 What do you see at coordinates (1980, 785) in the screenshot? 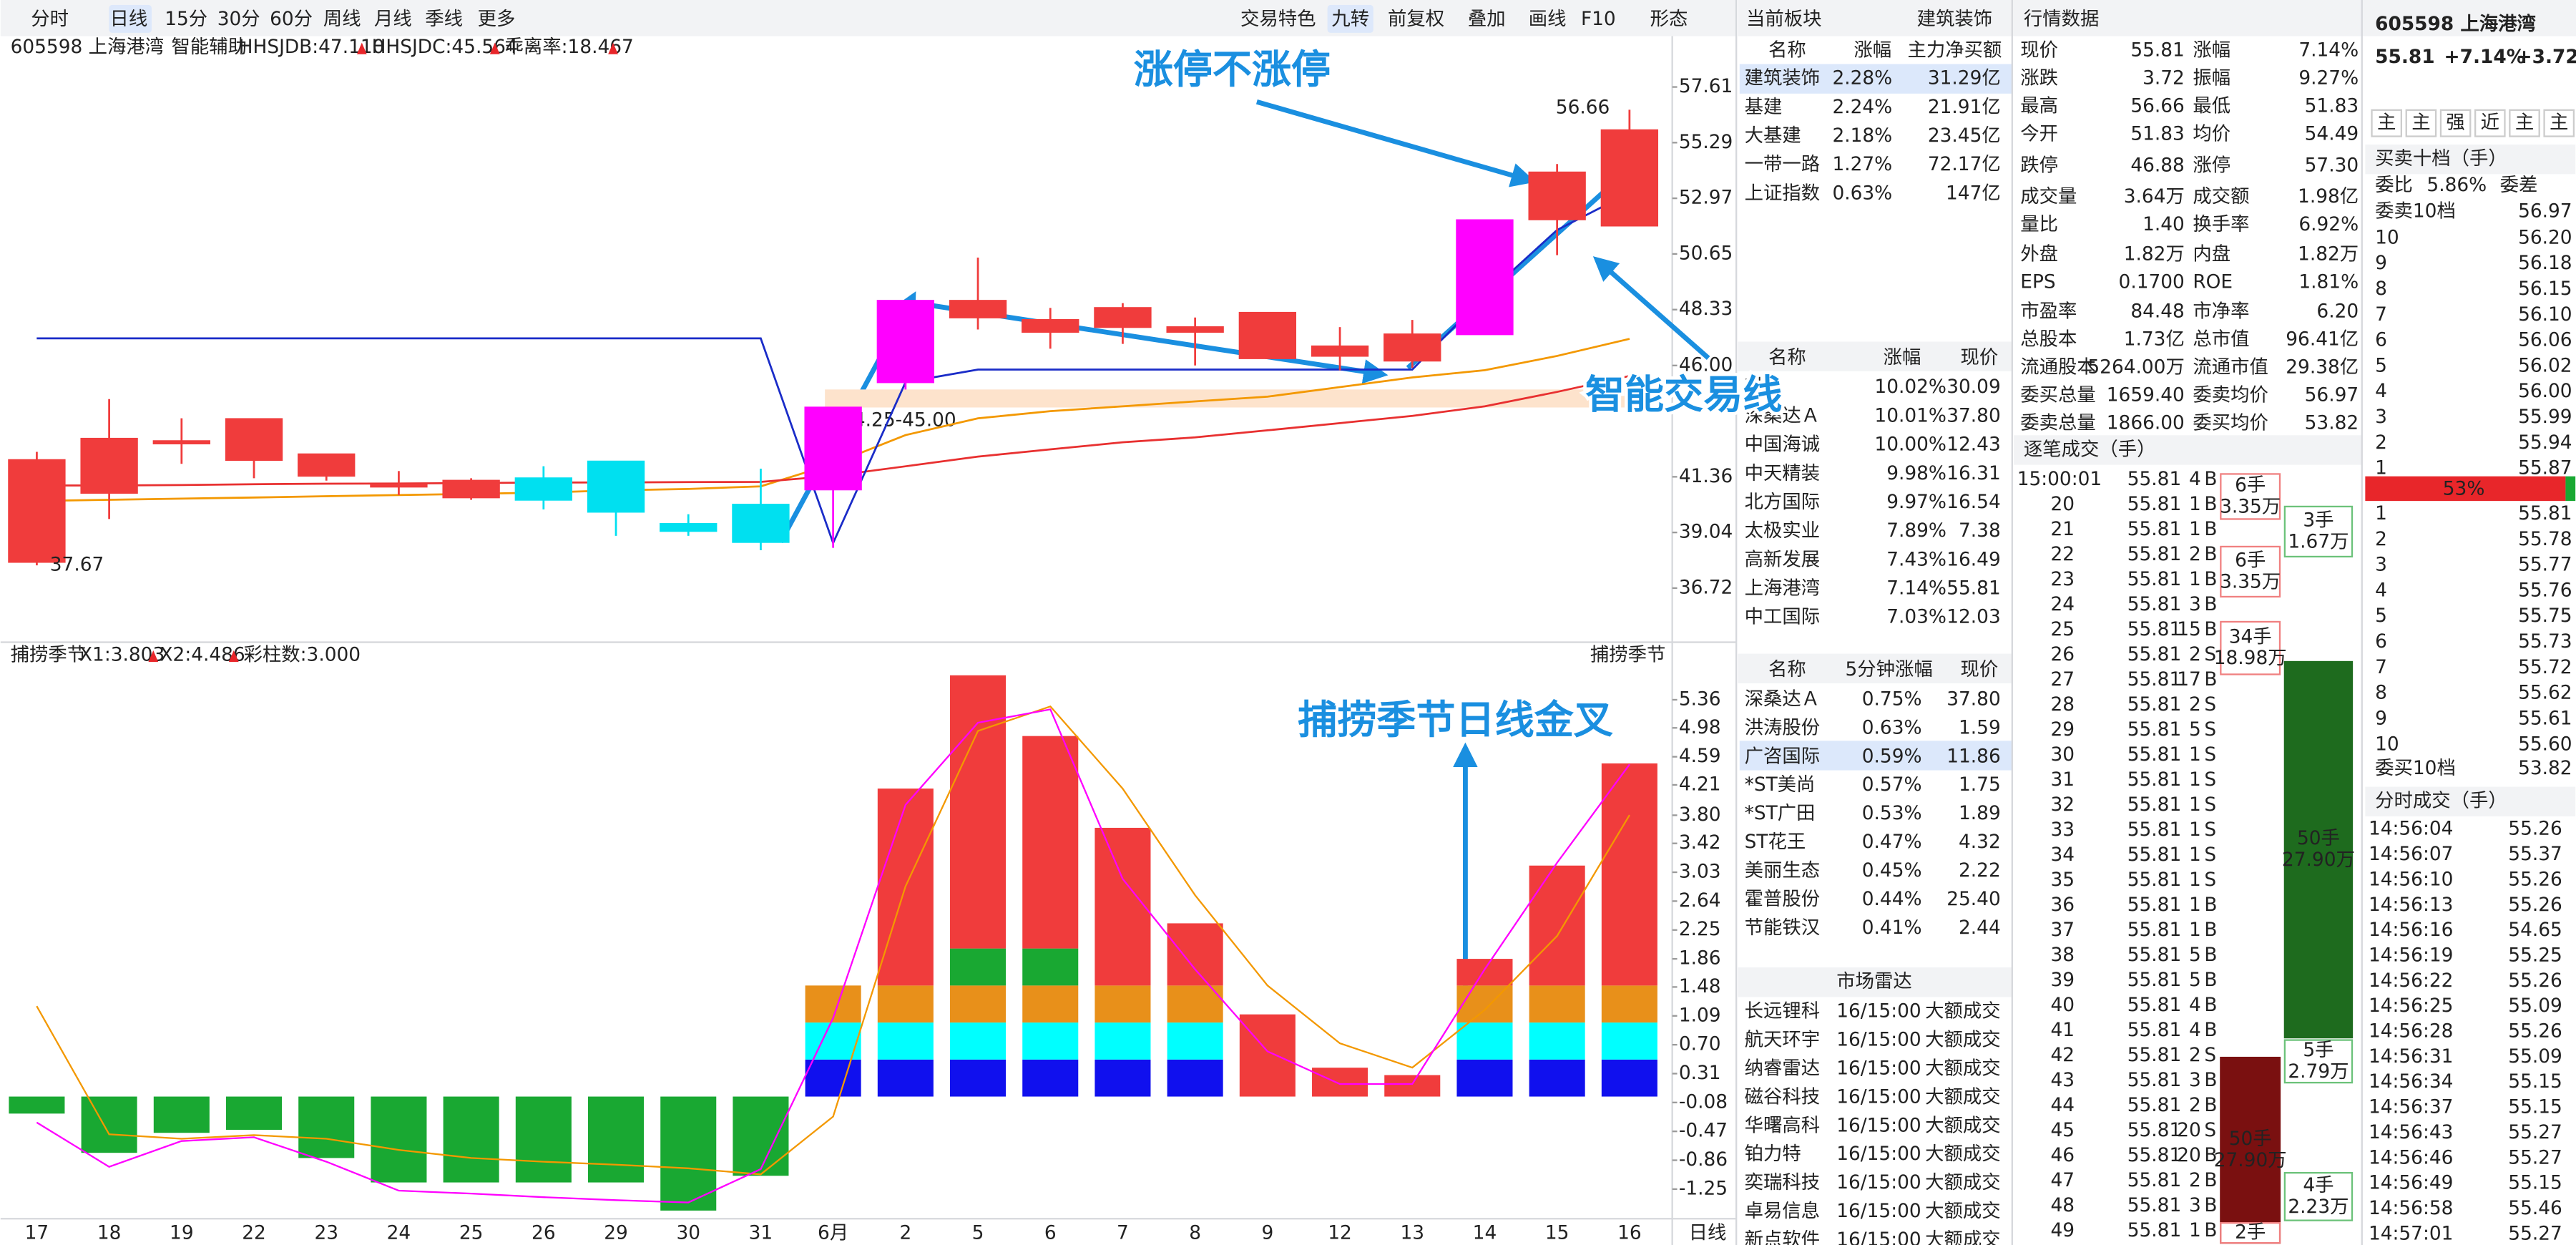
I see `table-cell: 1.75` at bounding box center [1980, 785].